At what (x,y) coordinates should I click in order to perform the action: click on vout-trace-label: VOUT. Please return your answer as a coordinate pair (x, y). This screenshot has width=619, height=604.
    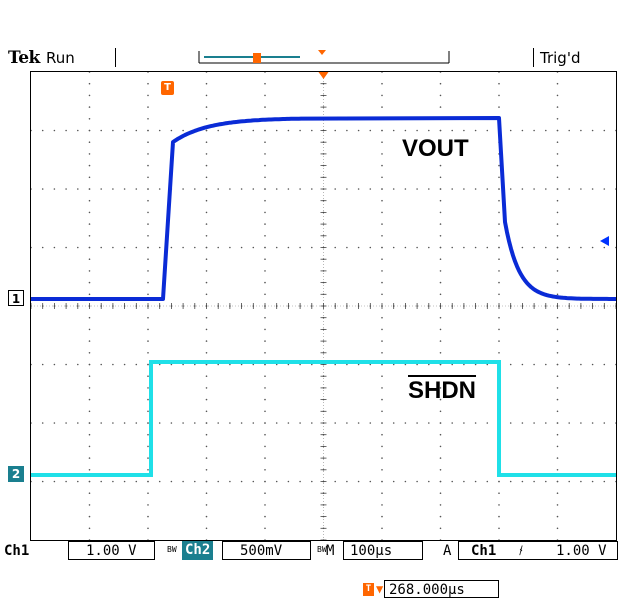
    Looking at the image, I should click on (435, 148).